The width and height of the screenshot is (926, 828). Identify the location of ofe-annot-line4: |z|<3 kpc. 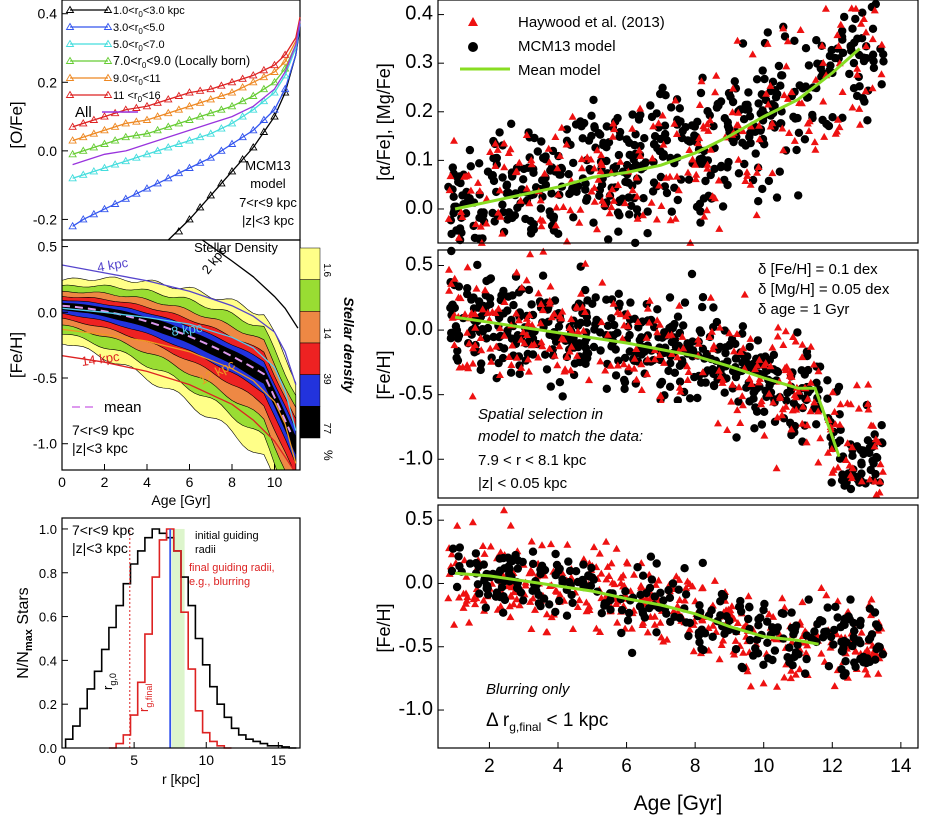
(268, 220).